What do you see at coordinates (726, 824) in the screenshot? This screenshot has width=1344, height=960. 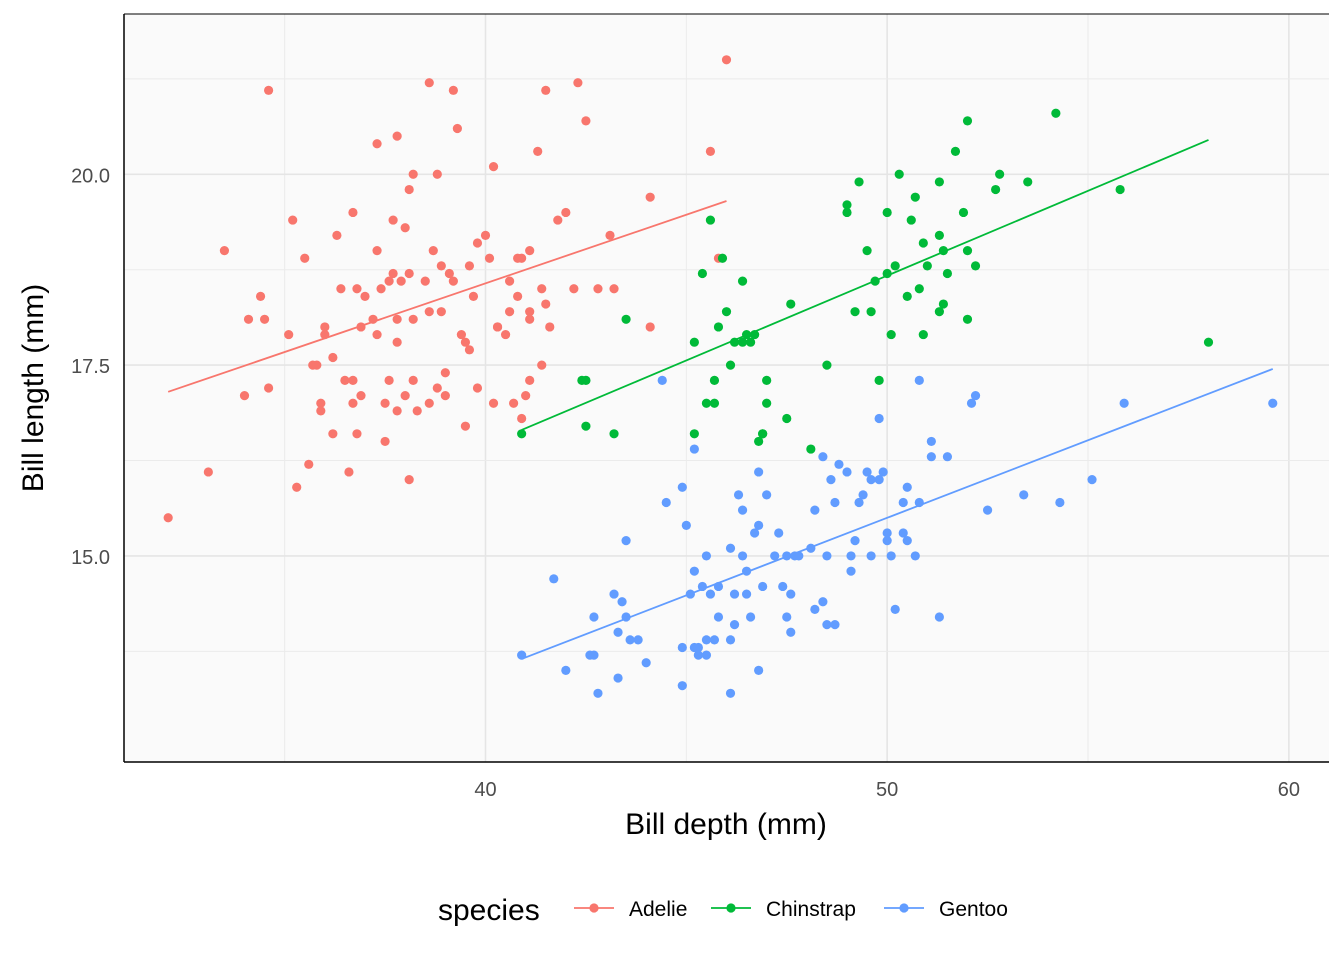 I see `x-axis-title: Bill depth (mm)` at bounding box center [726, 824].